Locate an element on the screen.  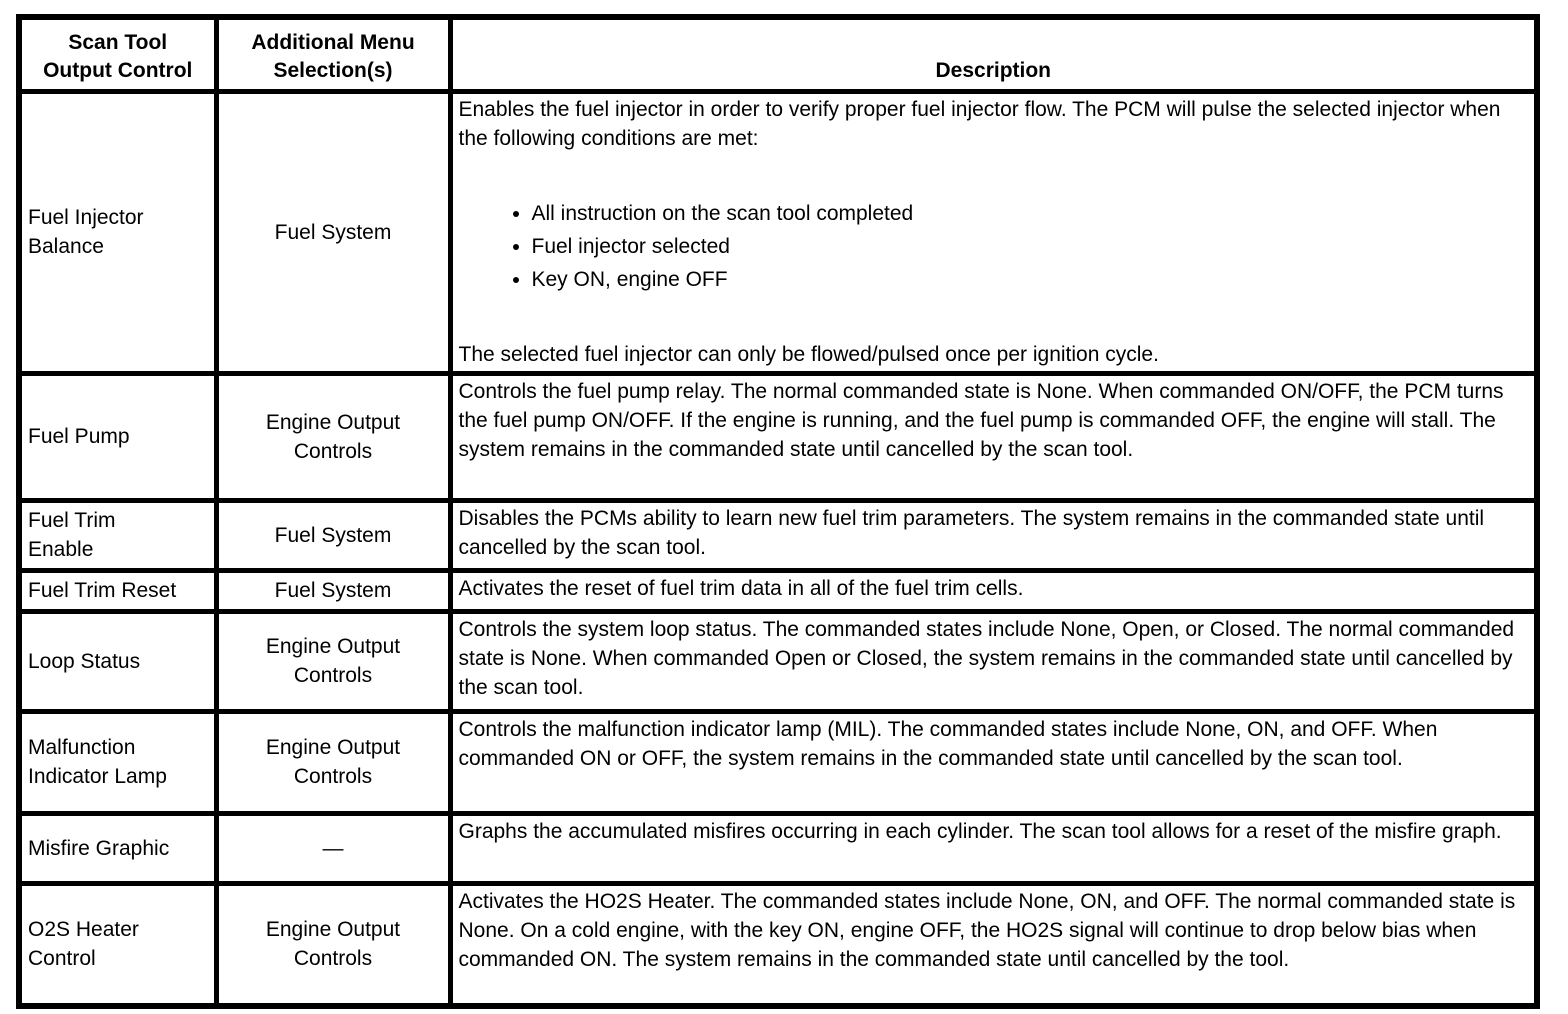
header-scan-tool-output-control: Scan Tool Output Control is located at coordinates (117, 54).